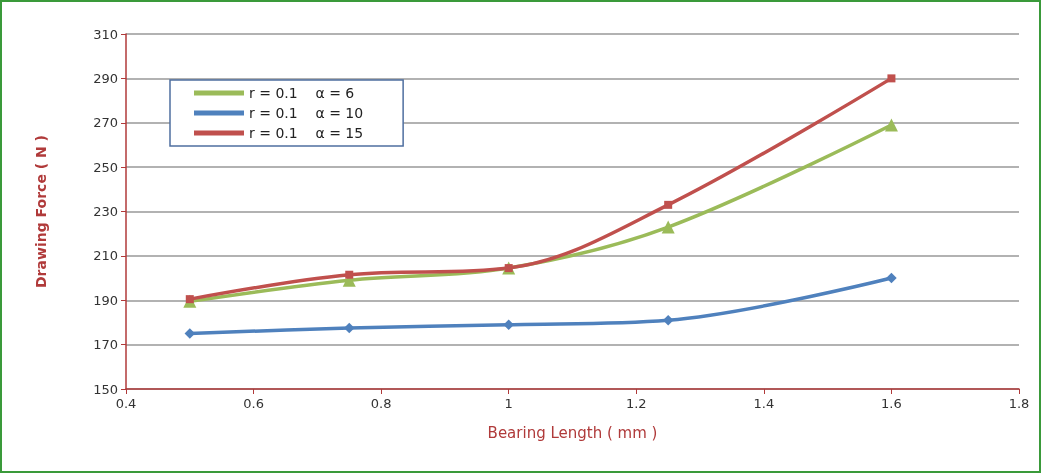 The height and width of the screenshot is (473, 1041). Describe the element at coordinates (105, 123) in the screenshot. I see `y-tick-label: 270` at that location.